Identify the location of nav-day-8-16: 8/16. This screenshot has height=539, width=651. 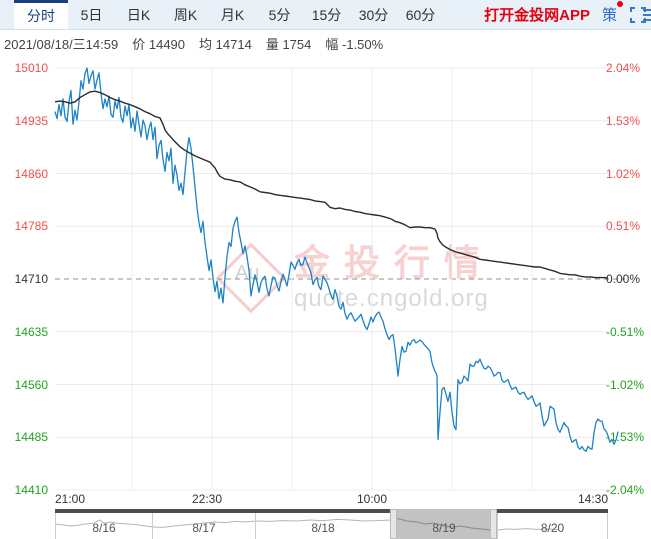
(104, 524).